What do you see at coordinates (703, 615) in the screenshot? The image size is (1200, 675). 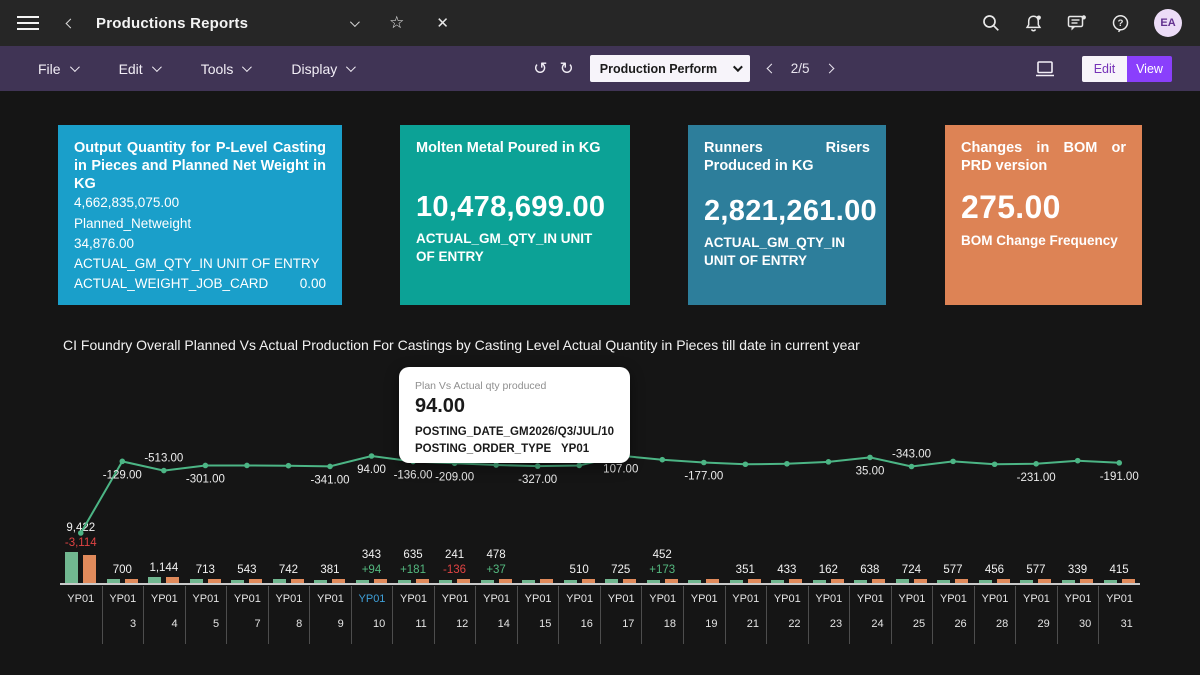 I see `x-axis-label: YP01 19` at bounding box center [703, 615].